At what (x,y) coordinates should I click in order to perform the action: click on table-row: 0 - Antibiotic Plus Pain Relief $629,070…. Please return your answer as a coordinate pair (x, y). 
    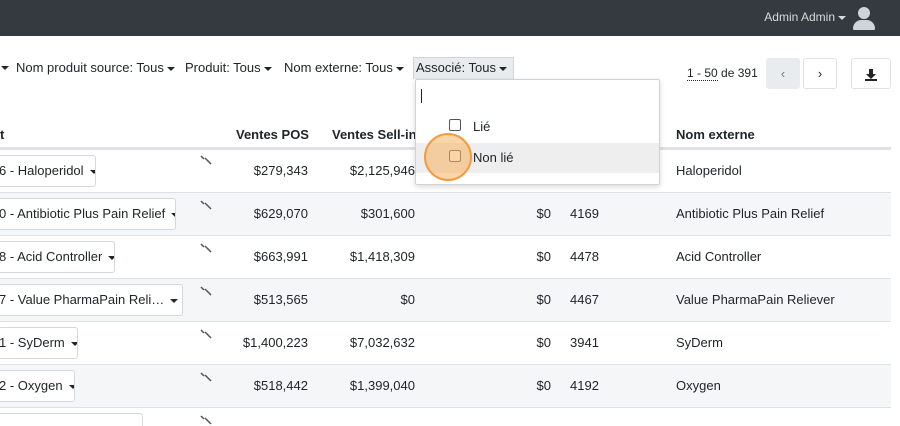
    Looking at the image, I should click on (445, 213).